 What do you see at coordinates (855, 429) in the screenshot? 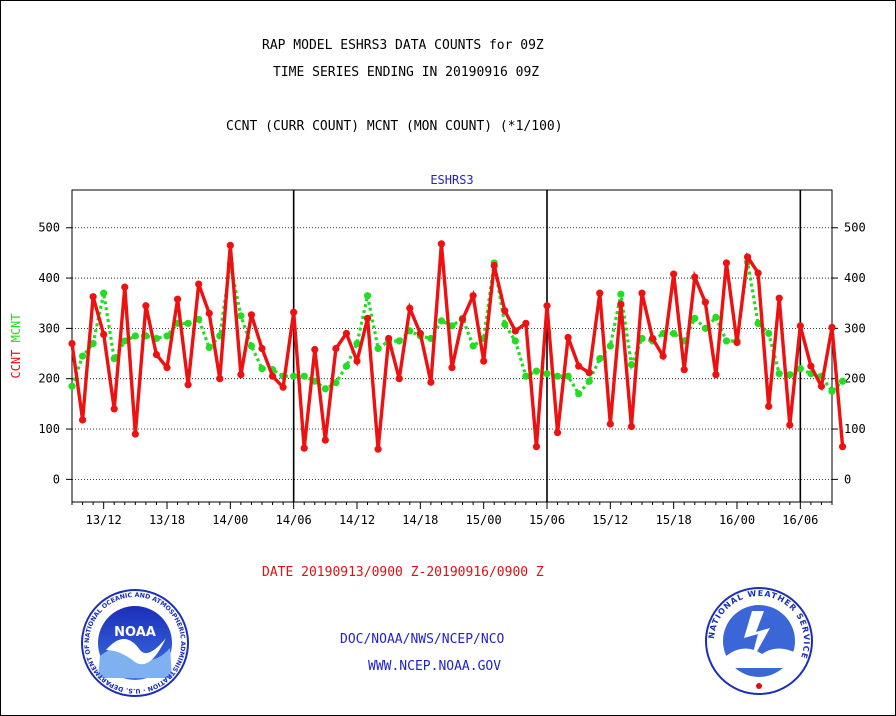
I see `y-tick-label-right: 100` at bounding box center [855, 429].